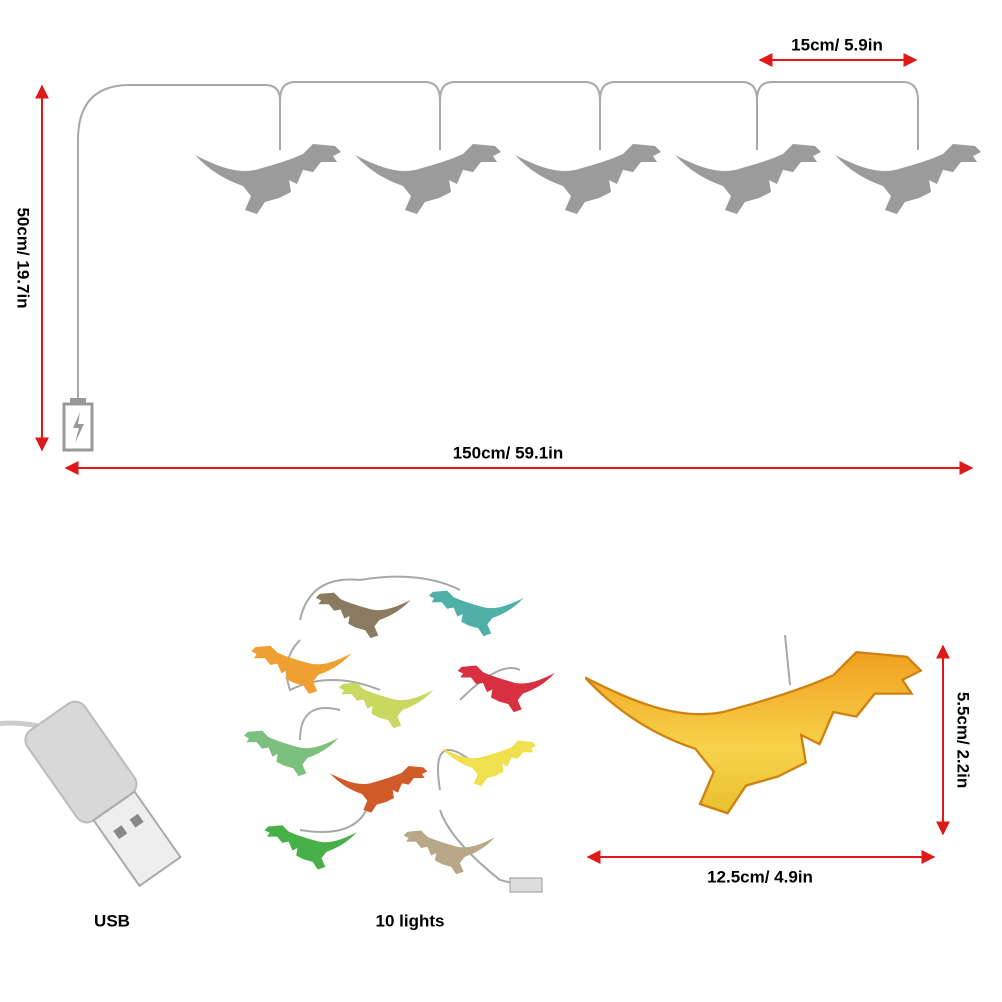 Image resolution: width=1002 pixels, height=1002 pixels. What do you see at coordinates (787, 660) in the screenshot?
I see `dino-wire` at bounding box center [787, 660].